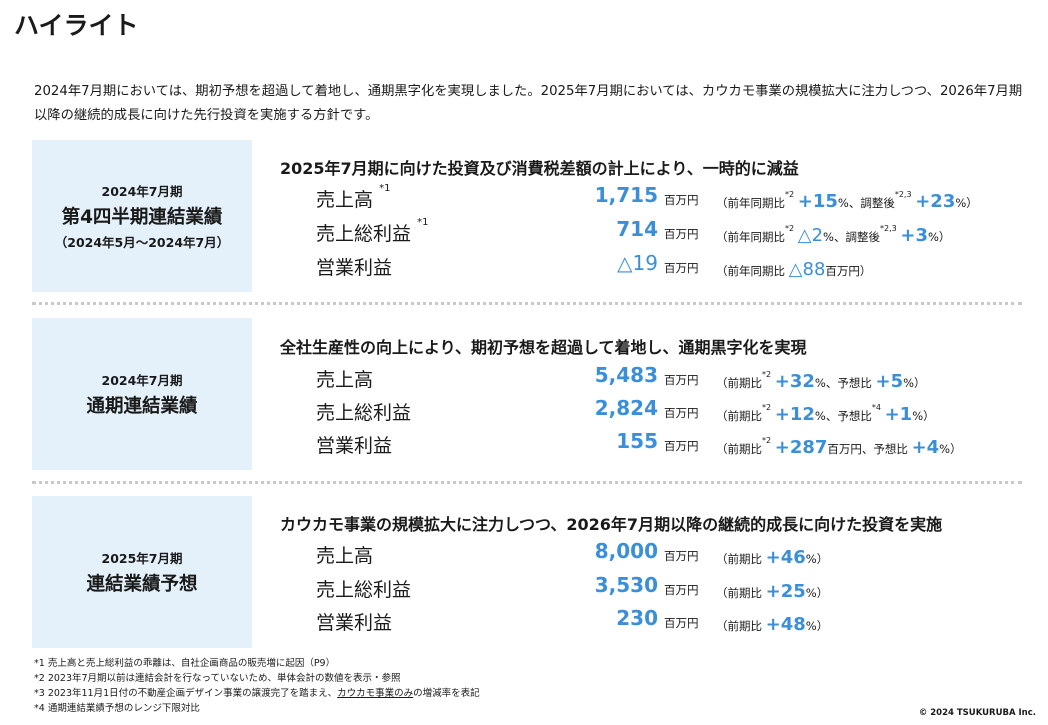 The width and height of the screenshot is (1048, 725). Describe the element at coordinates (117, 708) in the screenshot. I see `footnote-4: *4 通期連結業績予想のレンジ下限対比` at that location.